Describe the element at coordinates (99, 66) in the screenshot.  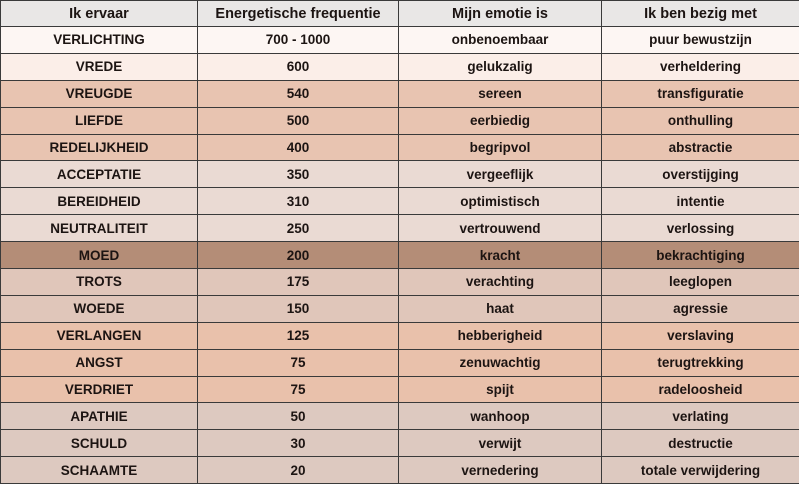
I see `state-cell: VREDE` at that location.